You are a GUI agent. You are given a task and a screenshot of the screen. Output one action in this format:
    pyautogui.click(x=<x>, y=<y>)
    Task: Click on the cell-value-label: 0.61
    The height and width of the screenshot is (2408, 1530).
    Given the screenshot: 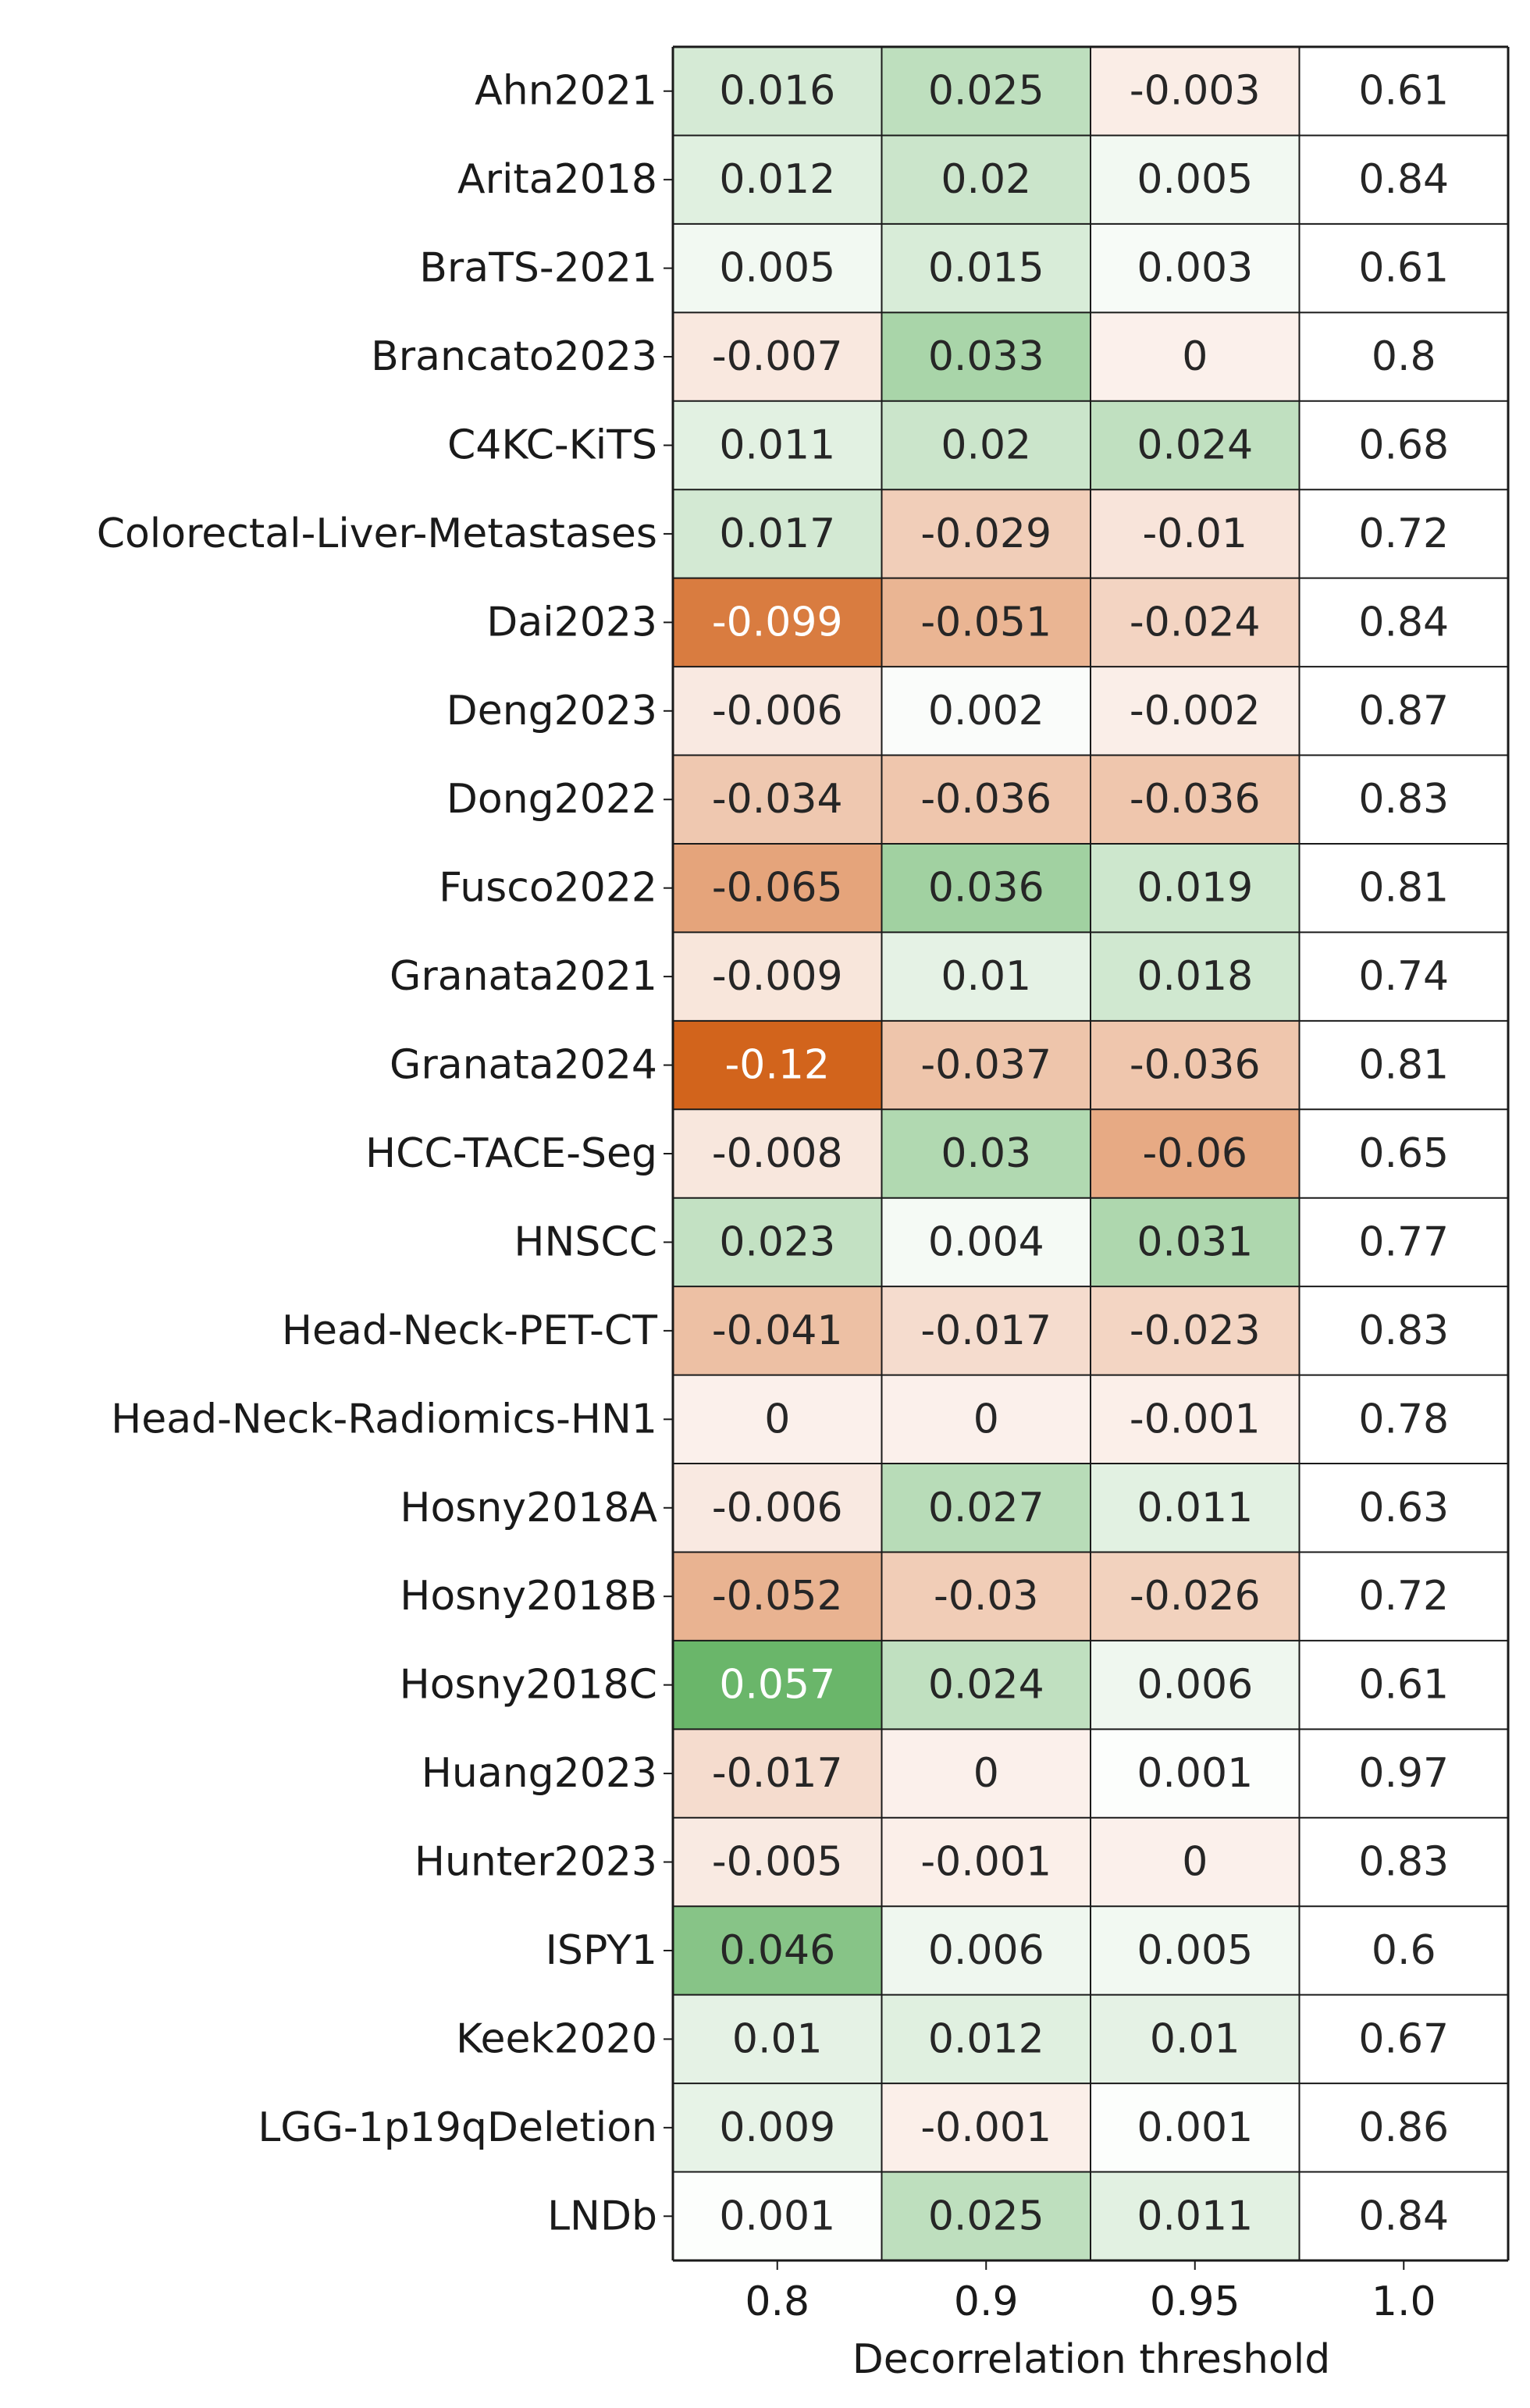 What is the action you would take?
    pyautogui.click(x=1403, y=1685)
    